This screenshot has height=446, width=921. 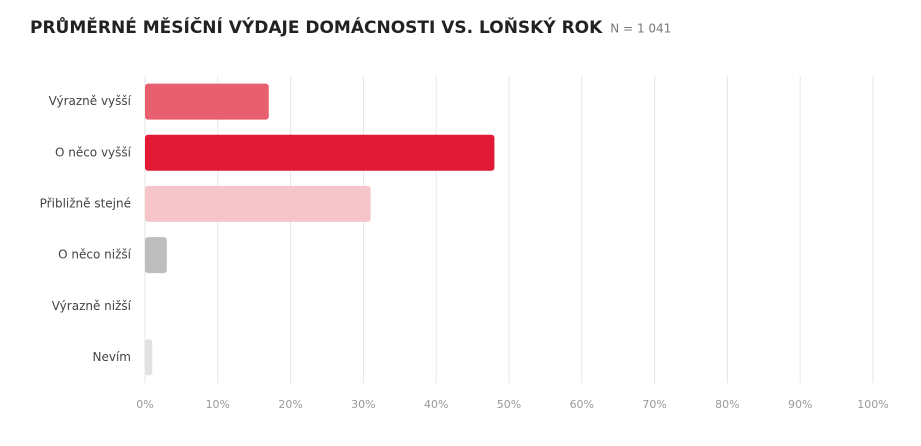 What do you see at coordinates (582, 404) in the screenshot?
I see `x-tick-label: 60%` at bounding box center [582, 404].